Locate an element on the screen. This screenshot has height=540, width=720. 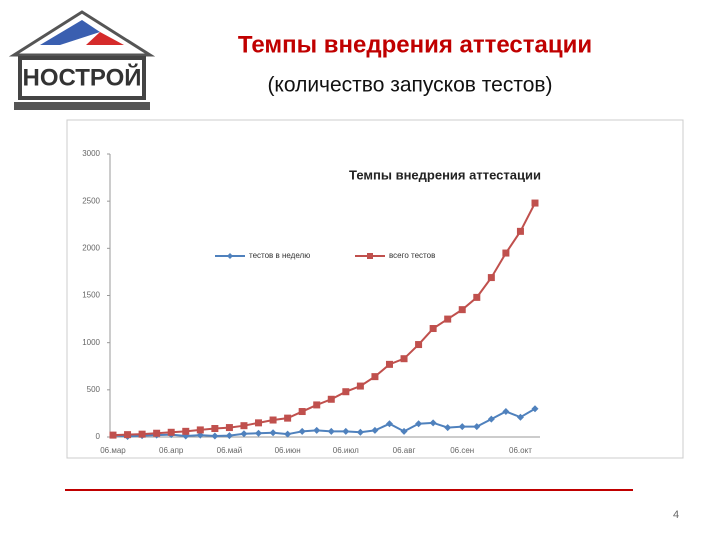
y-tick-label: 3000 is located at coordinates (91, 153).